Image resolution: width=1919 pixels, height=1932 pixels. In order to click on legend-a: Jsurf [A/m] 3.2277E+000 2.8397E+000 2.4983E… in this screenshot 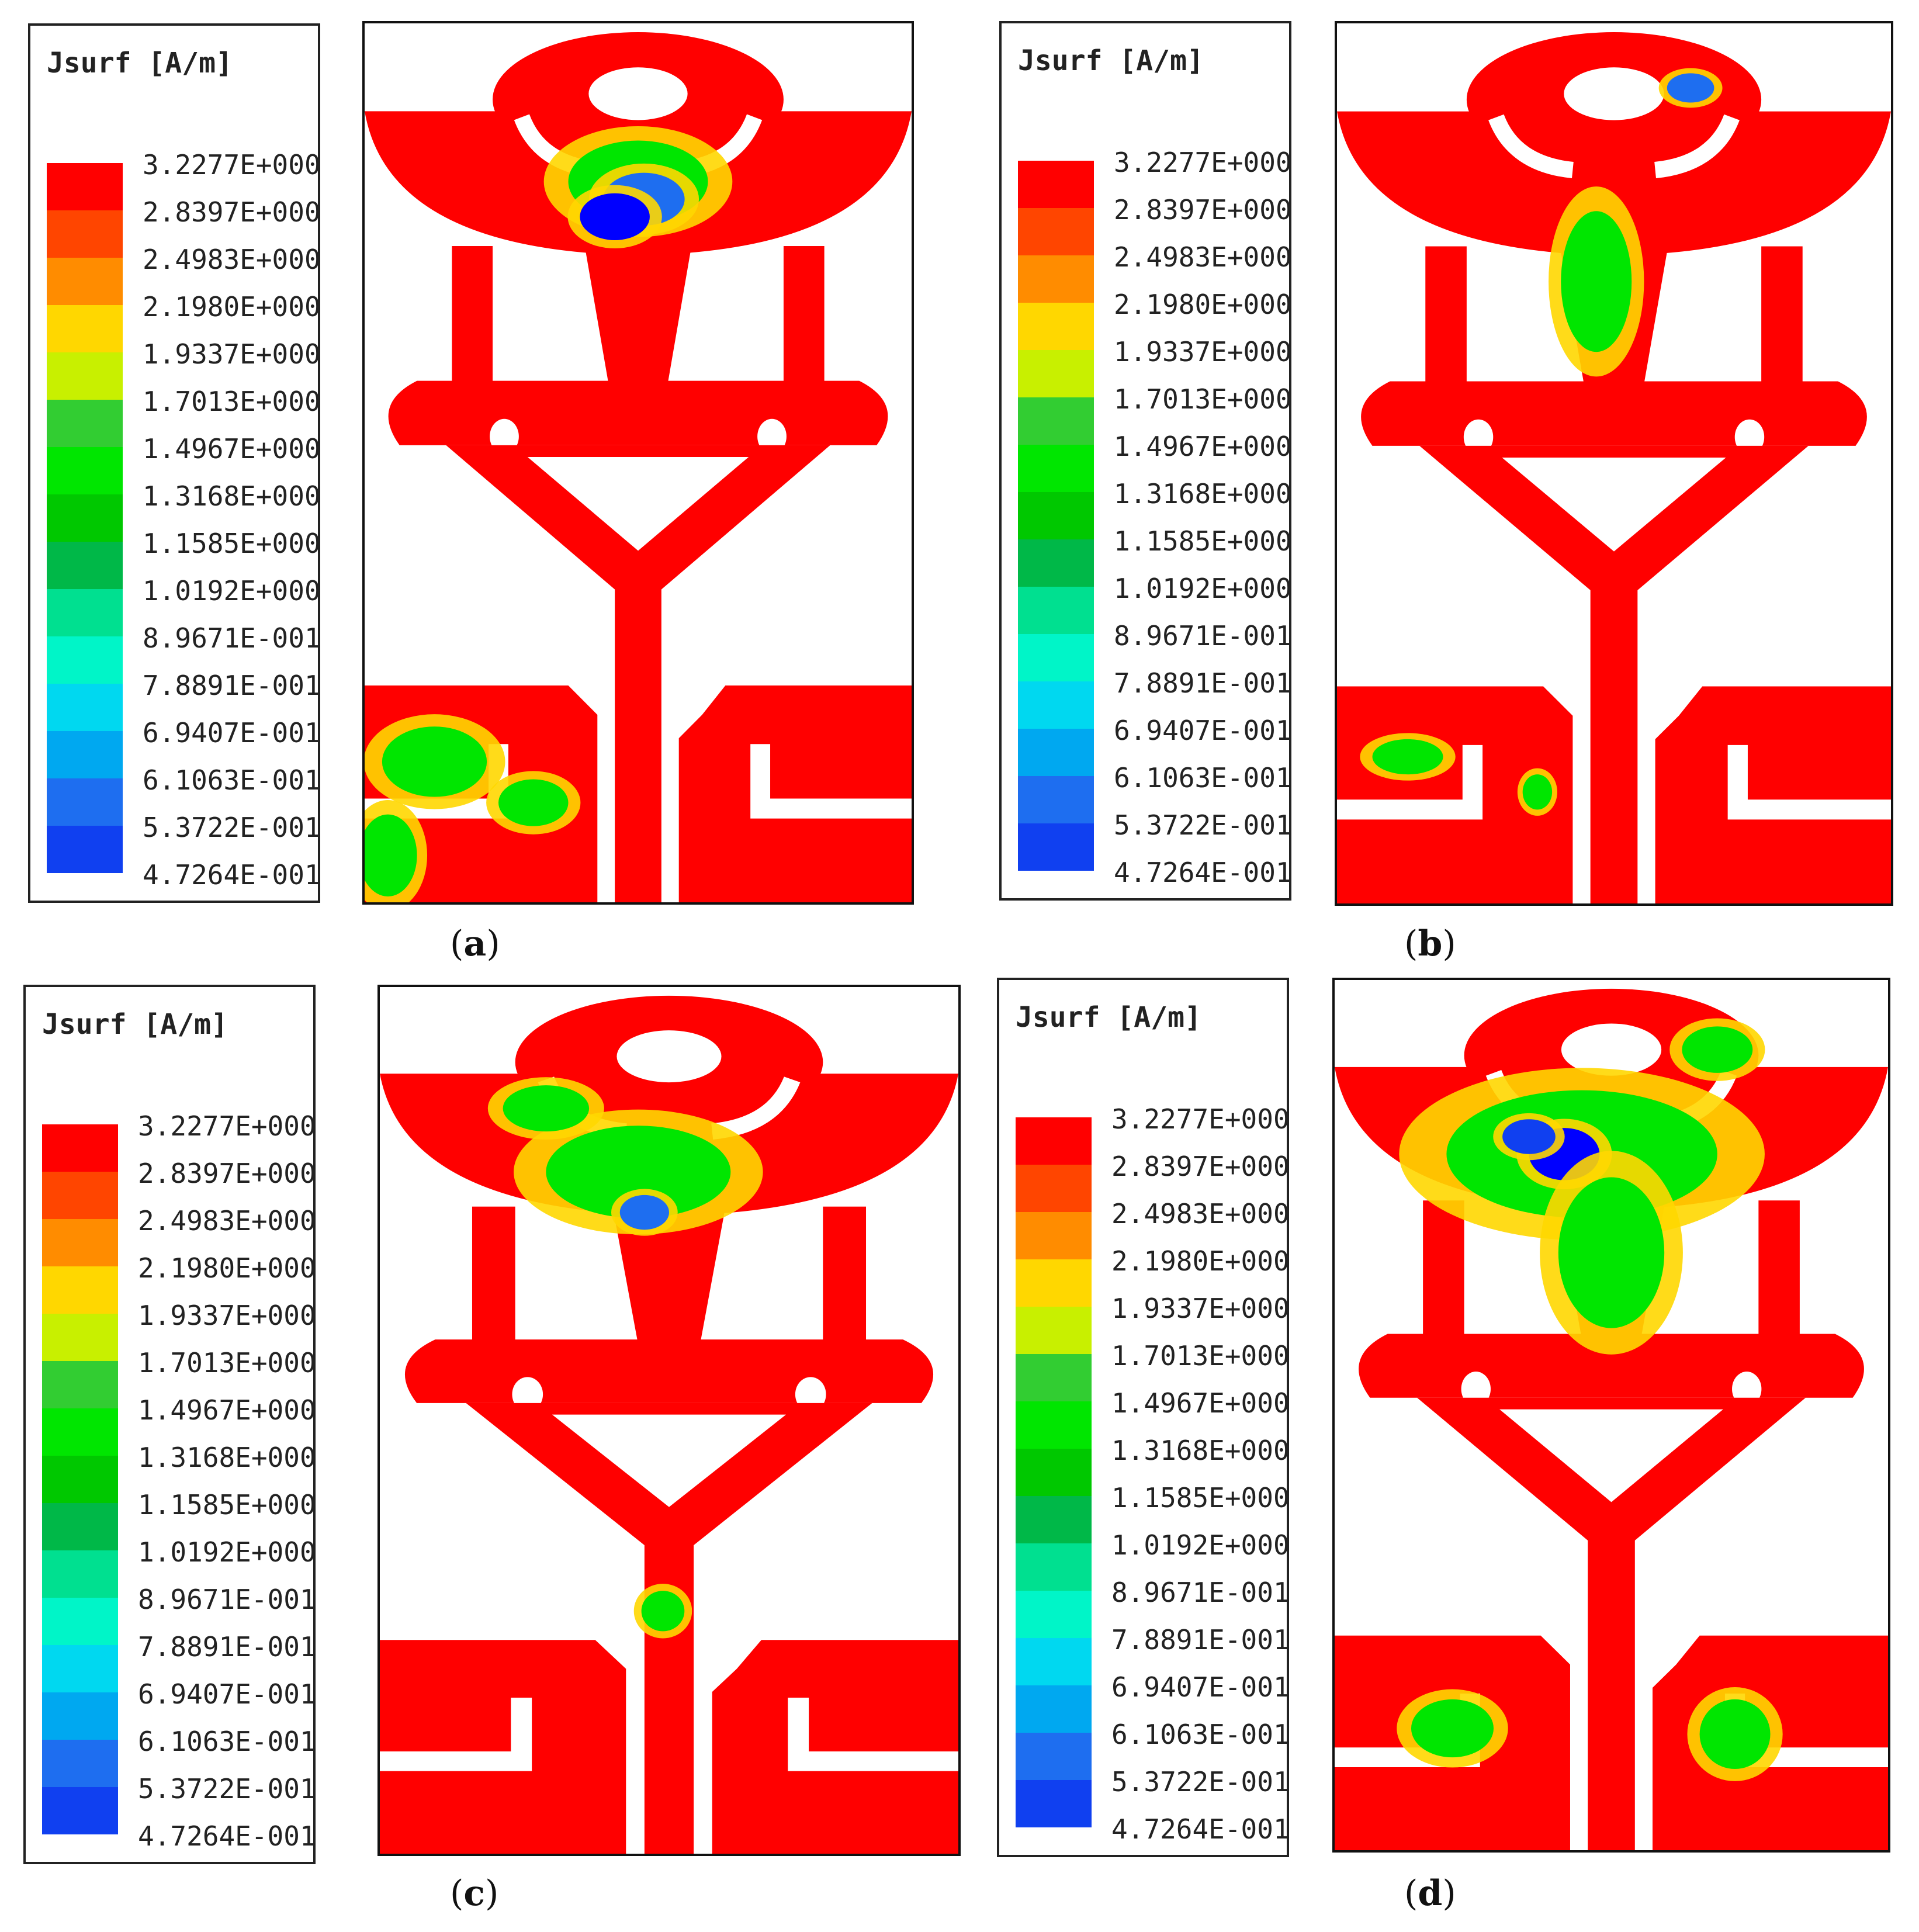, I will do `click(174, 463)`.